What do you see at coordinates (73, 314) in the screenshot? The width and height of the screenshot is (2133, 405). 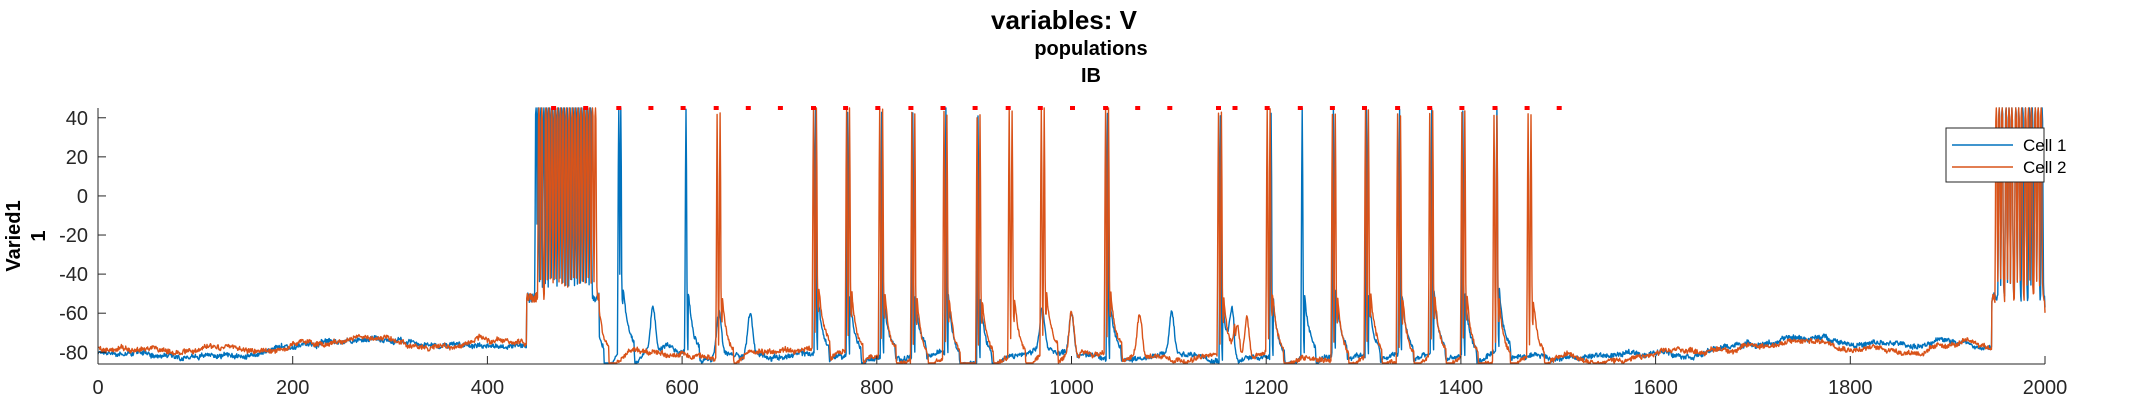 I see `y-tick-label: -60` at bounding box center [73, 314].